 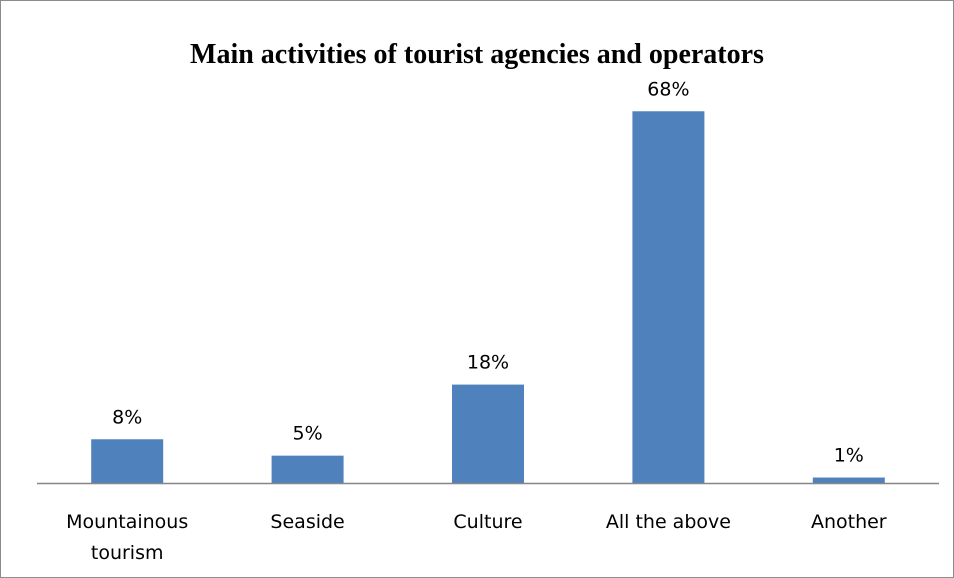 I want to click on x-tick-label-3: All the above, so click(x=668, y=522).